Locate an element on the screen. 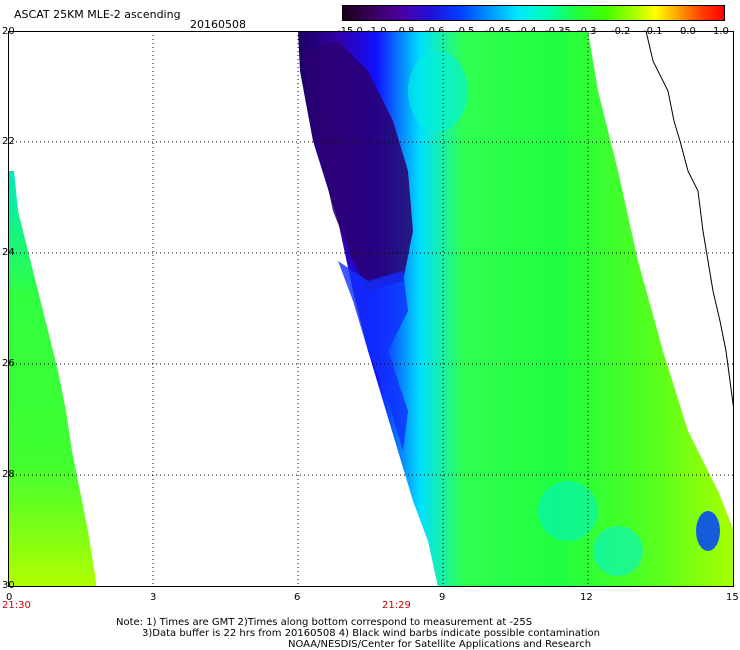 Image resolution: width=740 pixels, height=650 pixels. time-label: 21:30 is located at coordinates (16, 605).